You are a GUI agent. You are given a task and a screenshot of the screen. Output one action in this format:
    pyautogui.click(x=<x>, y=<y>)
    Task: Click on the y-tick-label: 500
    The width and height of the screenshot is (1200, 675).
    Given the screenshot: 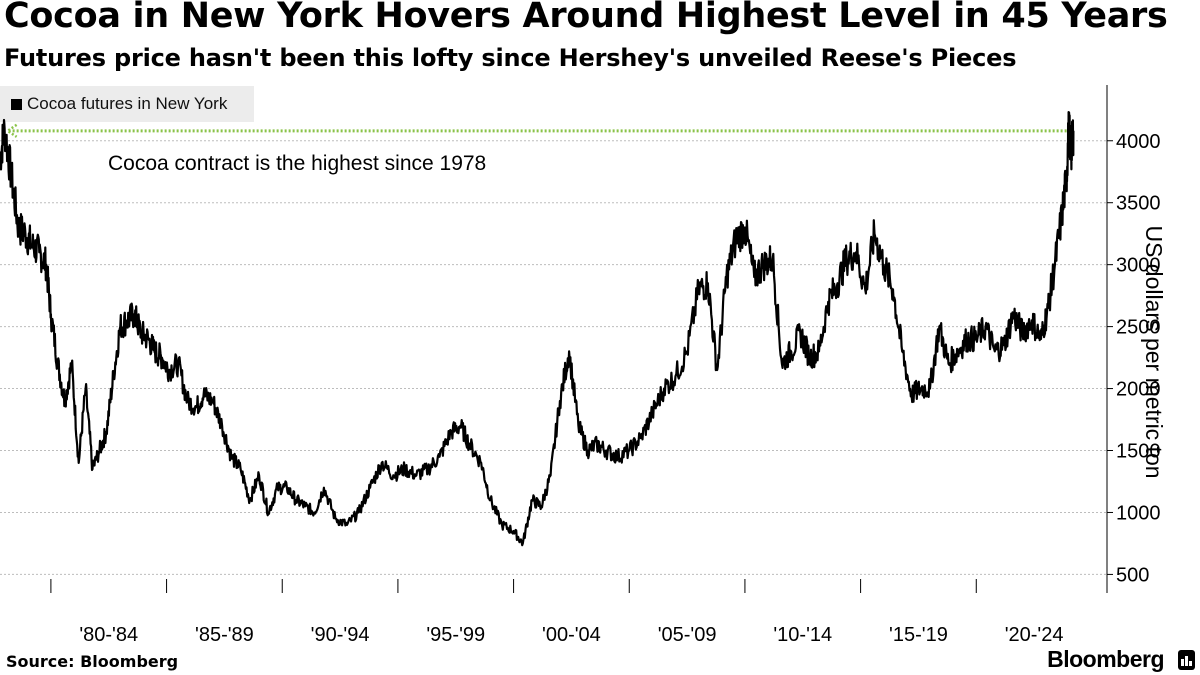 What is the action you would take?
    pyautogui.click(x=1132, y=575)
    